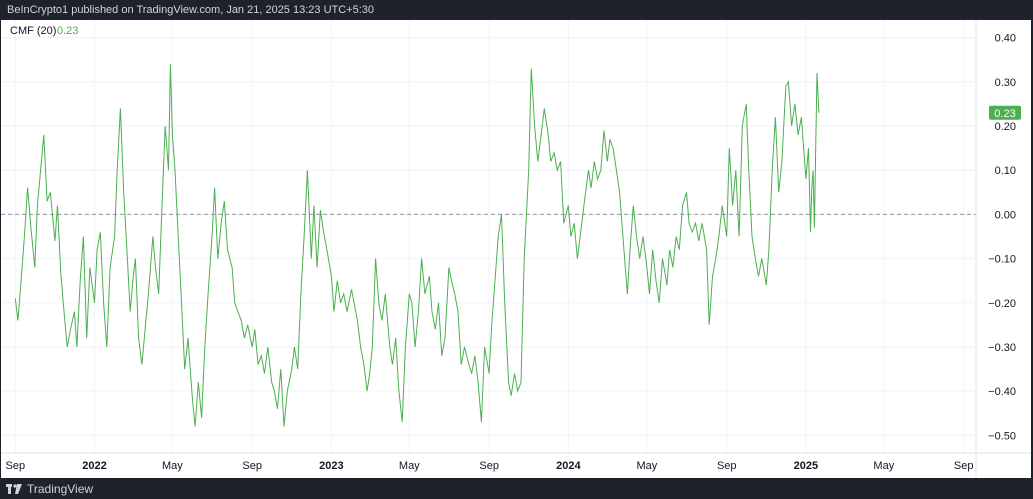 This screenshot has height=499, width=1033. Describe the element at coordinates (14, 489) in the screenshot. I see `tradingview-logo-icon` at that location.